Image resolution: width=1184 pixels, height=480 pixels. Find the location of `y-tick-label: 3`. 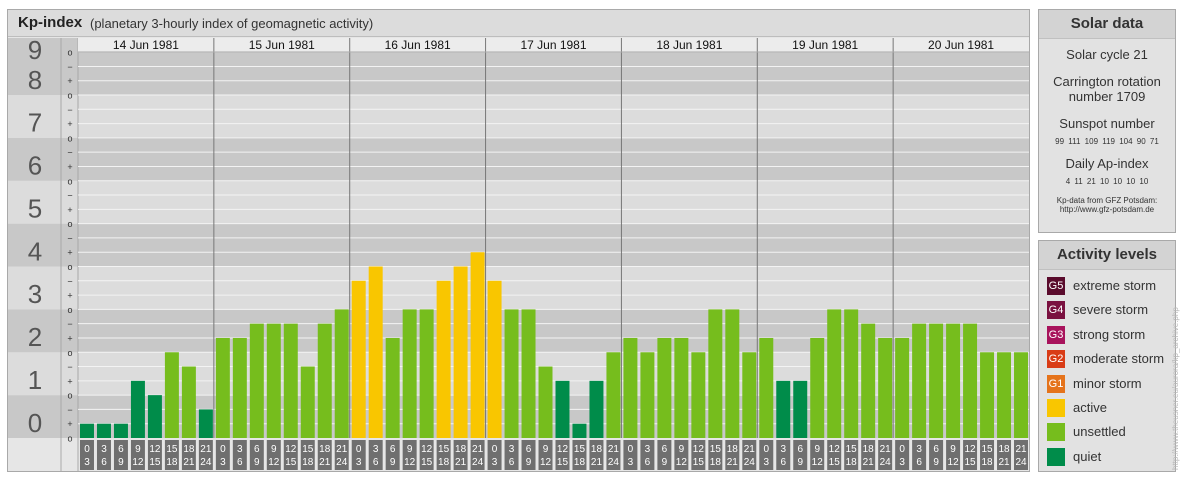

y-tick-label: 3 is located at coordinates (35, 294).